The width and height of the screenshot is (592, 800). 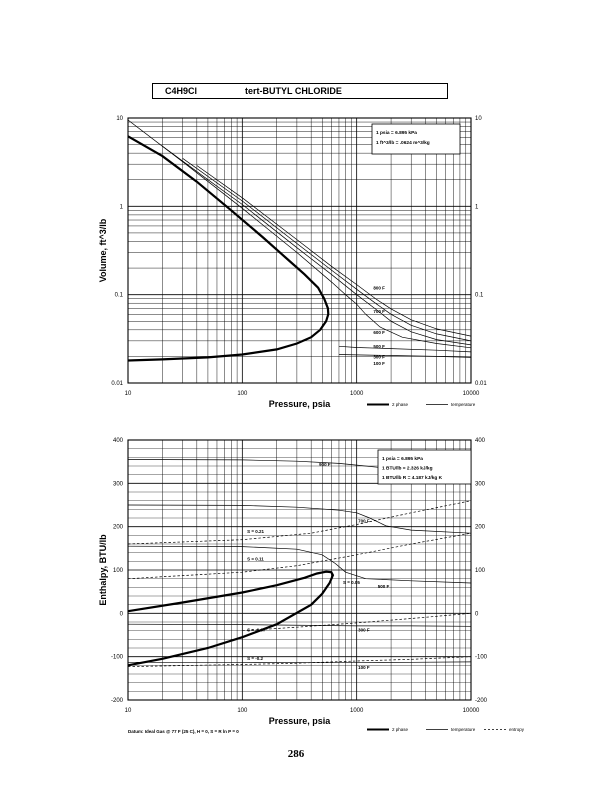 I want to click on series-line-800-f, so click(x=334, y=251).